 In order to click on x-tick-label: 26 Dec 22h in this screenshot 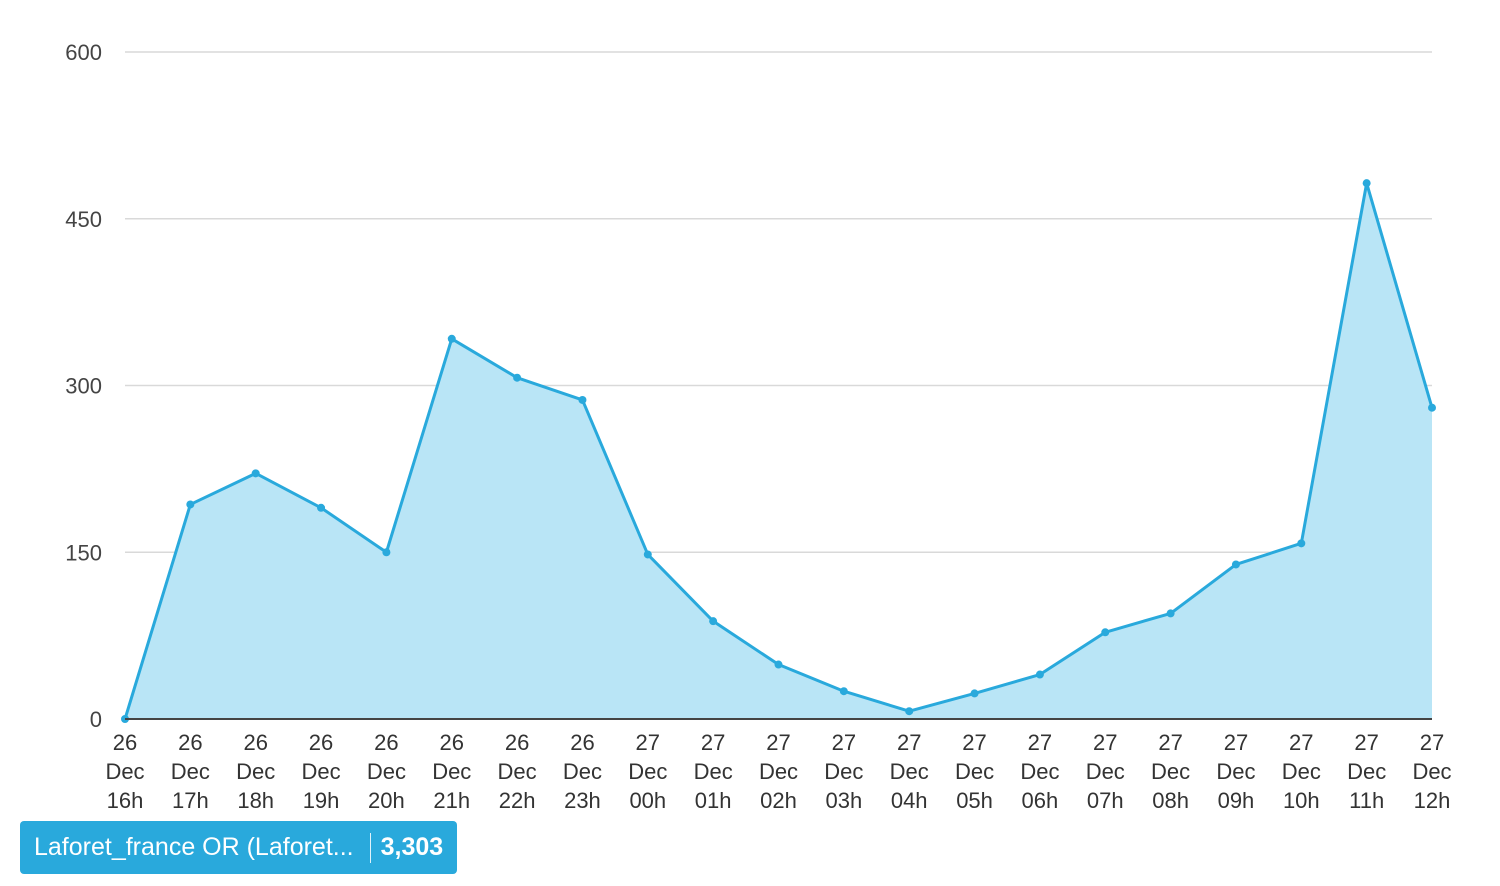, I will do `click(517, 771)`.